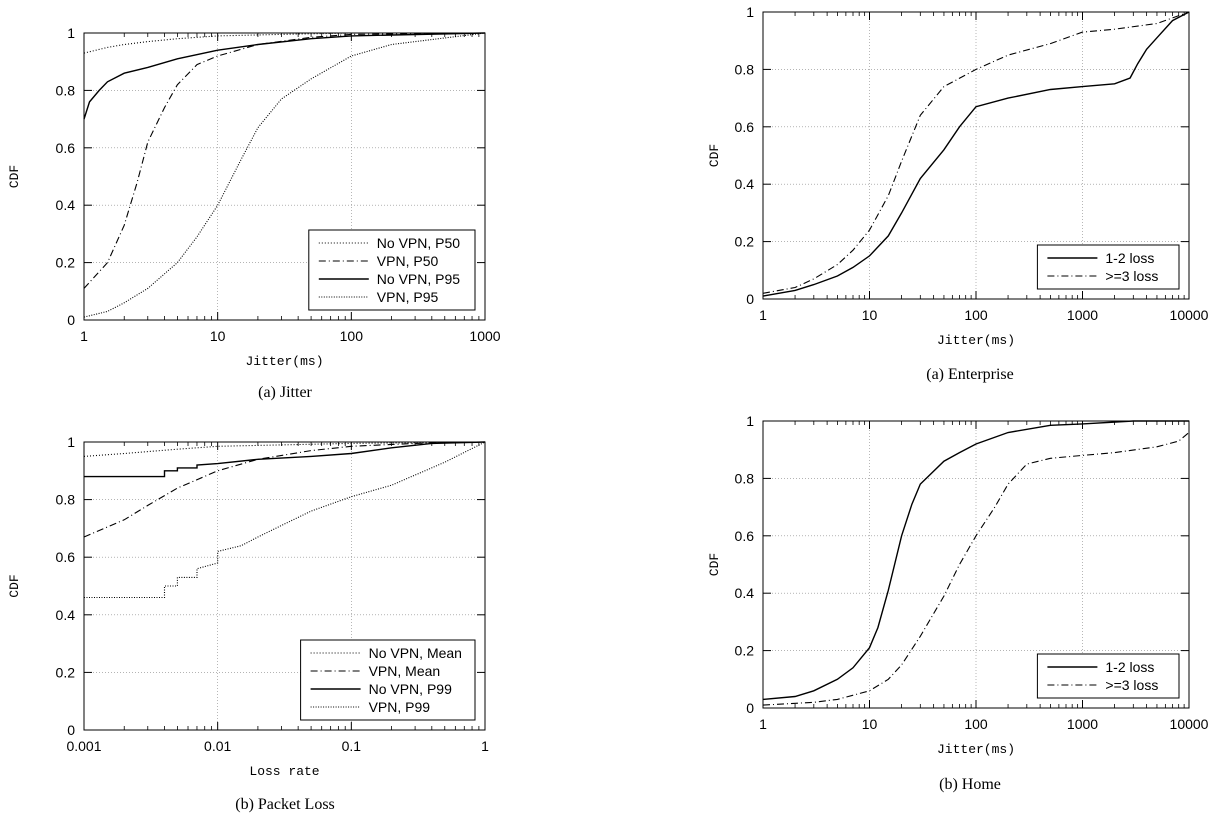 The width and height of the screenshot is (1222, 820). What do you see at coordinates (410, 689) in the screenshot?
I see `chart1-legend-label-2: No VPN, P99` at bounding box center [410, 689].